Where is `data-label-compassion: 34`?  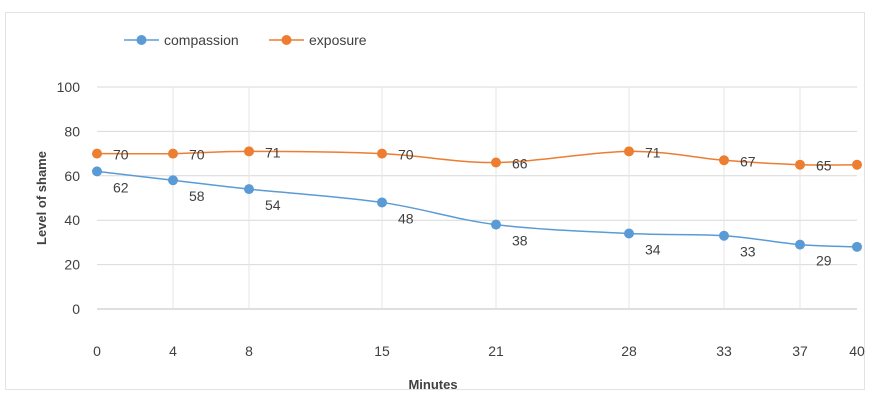
data-label-compassion: 34 is located at coordinates (653, 250).